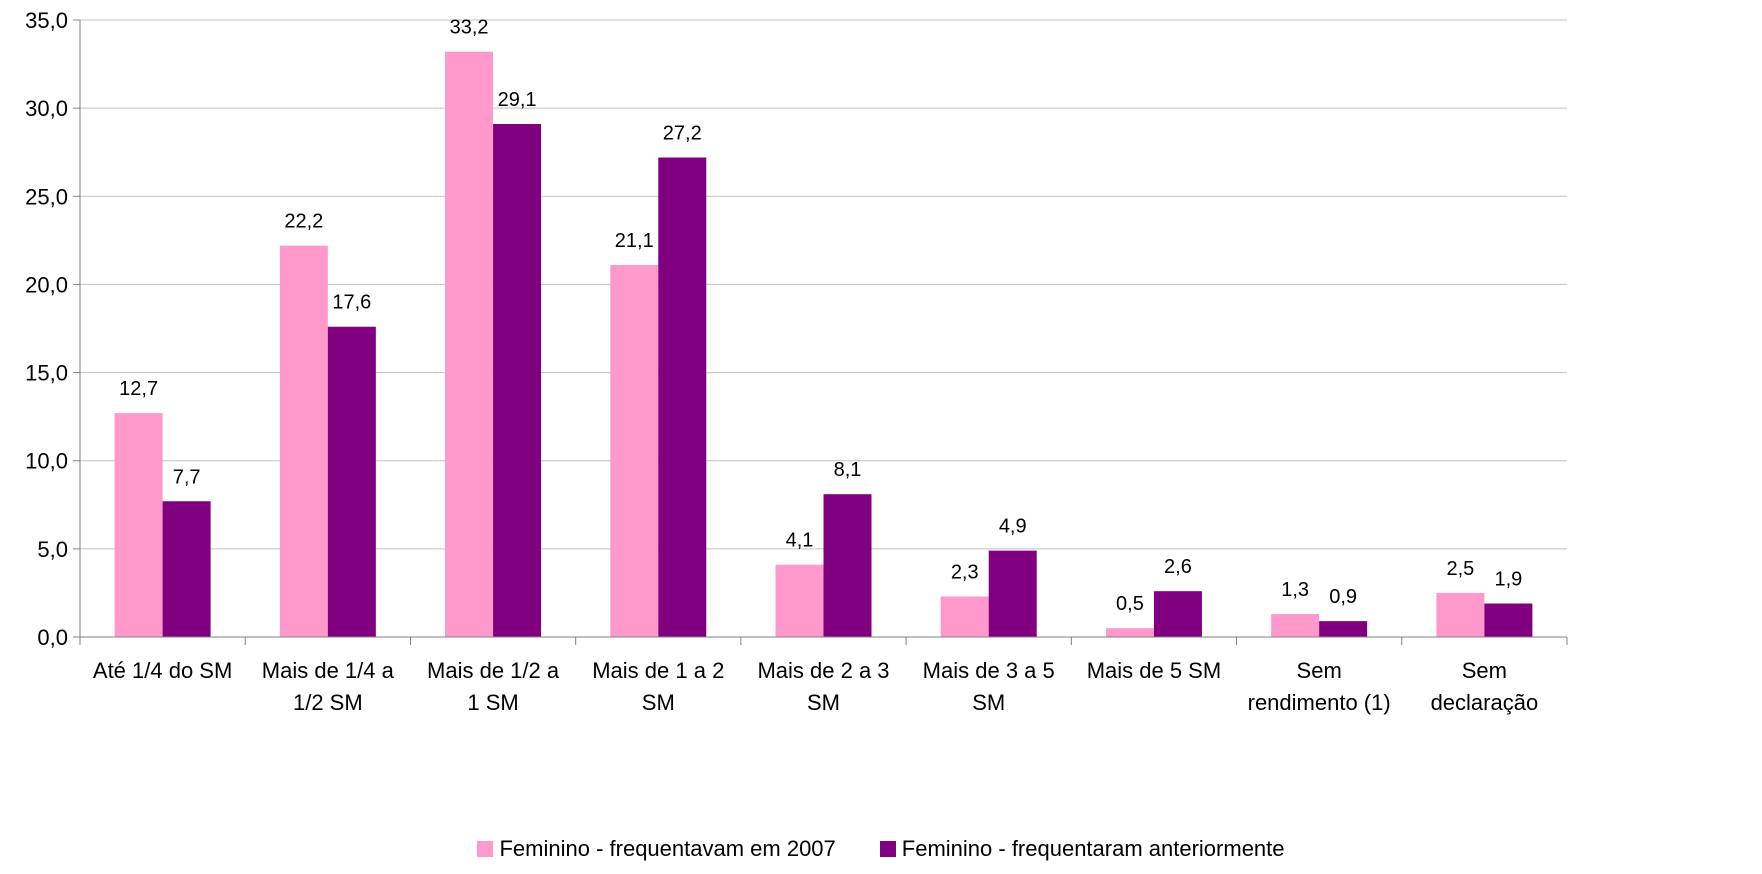  What do you see at coordinates (634, 241) in the screenshot?
I see `data-label-series-1: 21,1` at bounding box center [634, 241].